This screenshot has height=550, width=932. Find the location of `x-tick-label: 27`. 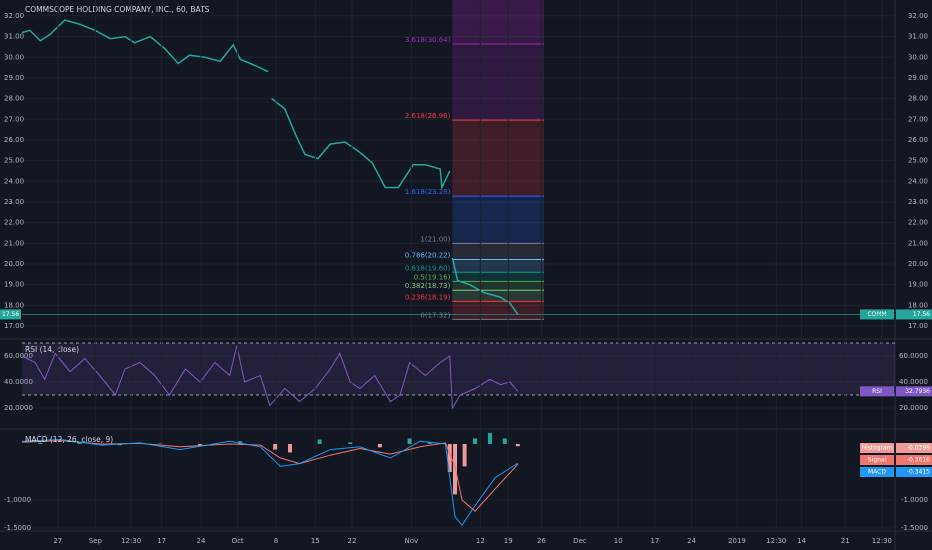

x-tick-label: 27 is located at coordinates (57, 541).